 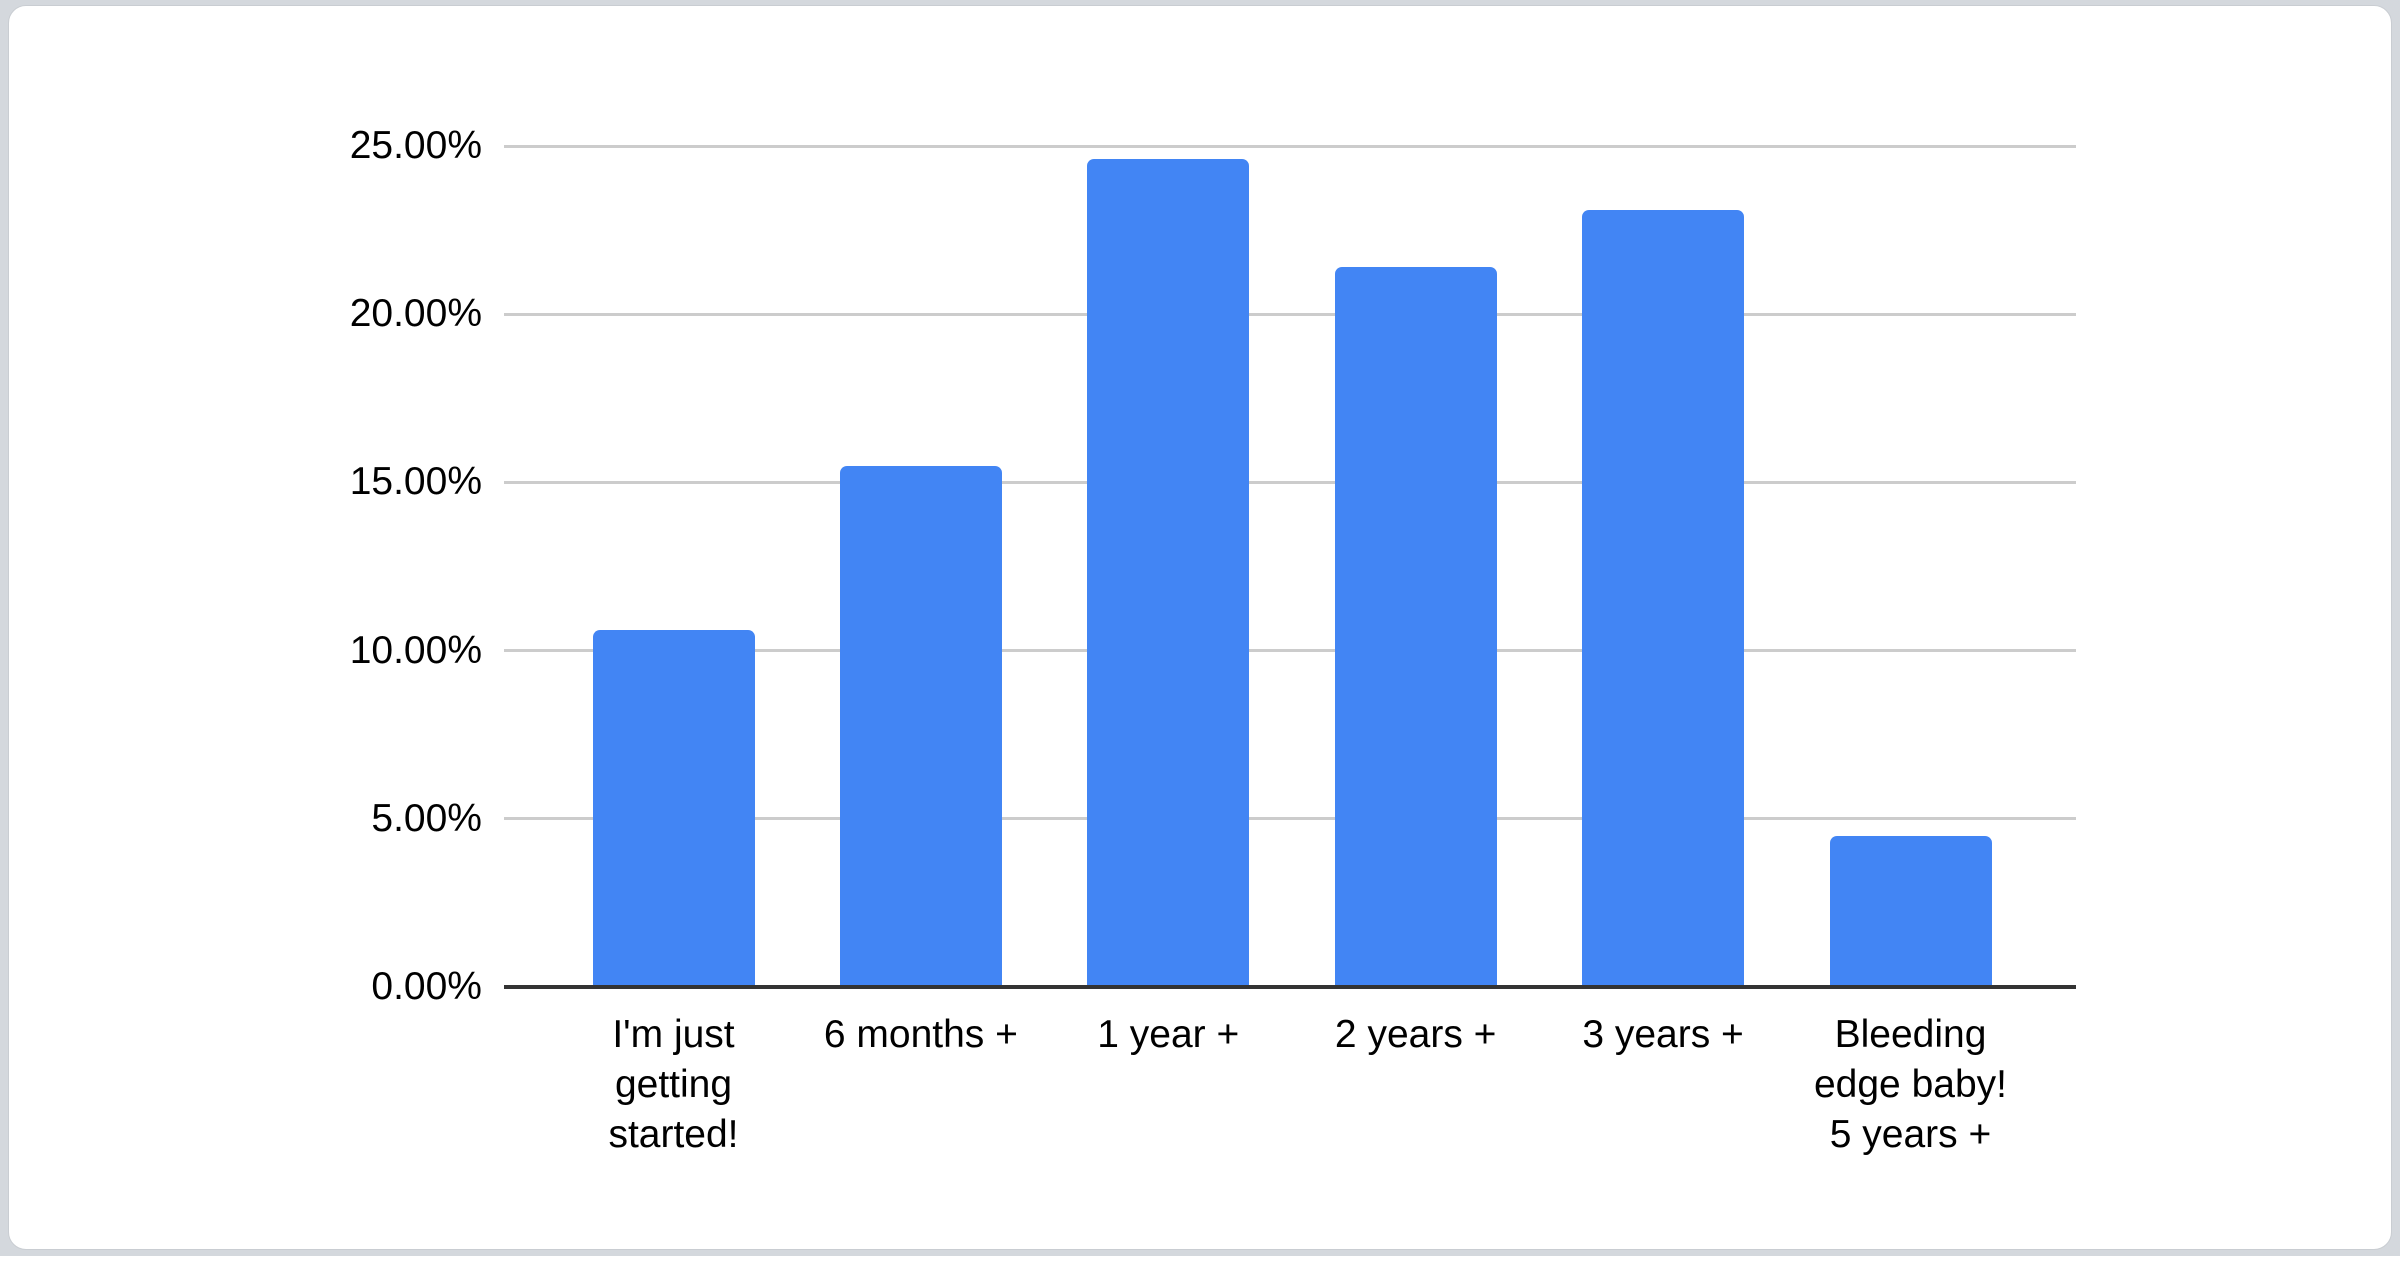 What do you see at coordinates (1290, 987) in the screenshot?
I see `x-axis-baseline` at bounding box center [1290, 987].